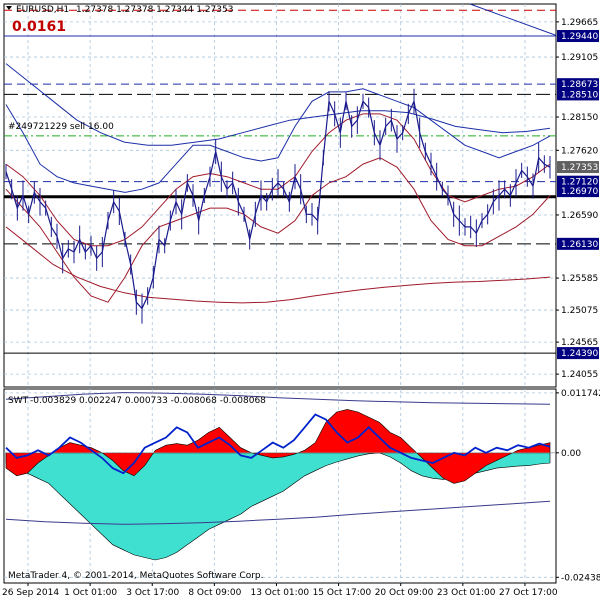 Image resolution: width=600 pixels, height=600 pixels. I want to click on trend-line, so click(513, 19).